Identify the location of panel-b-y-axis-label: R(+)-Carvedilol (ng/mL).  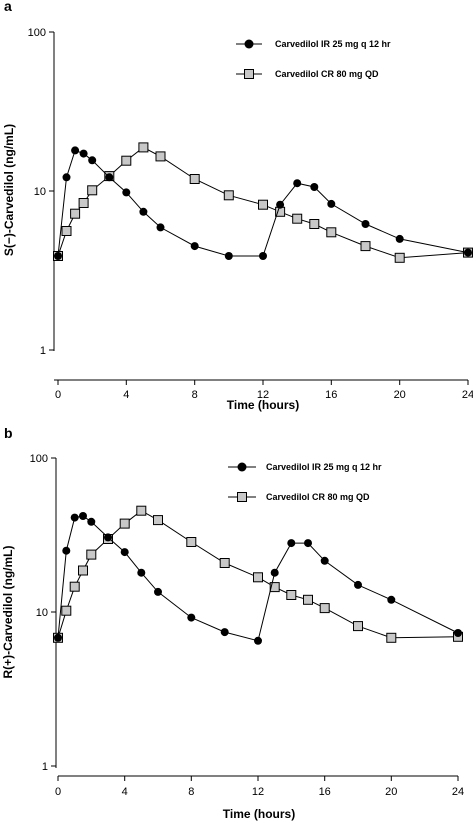
(8, 611).